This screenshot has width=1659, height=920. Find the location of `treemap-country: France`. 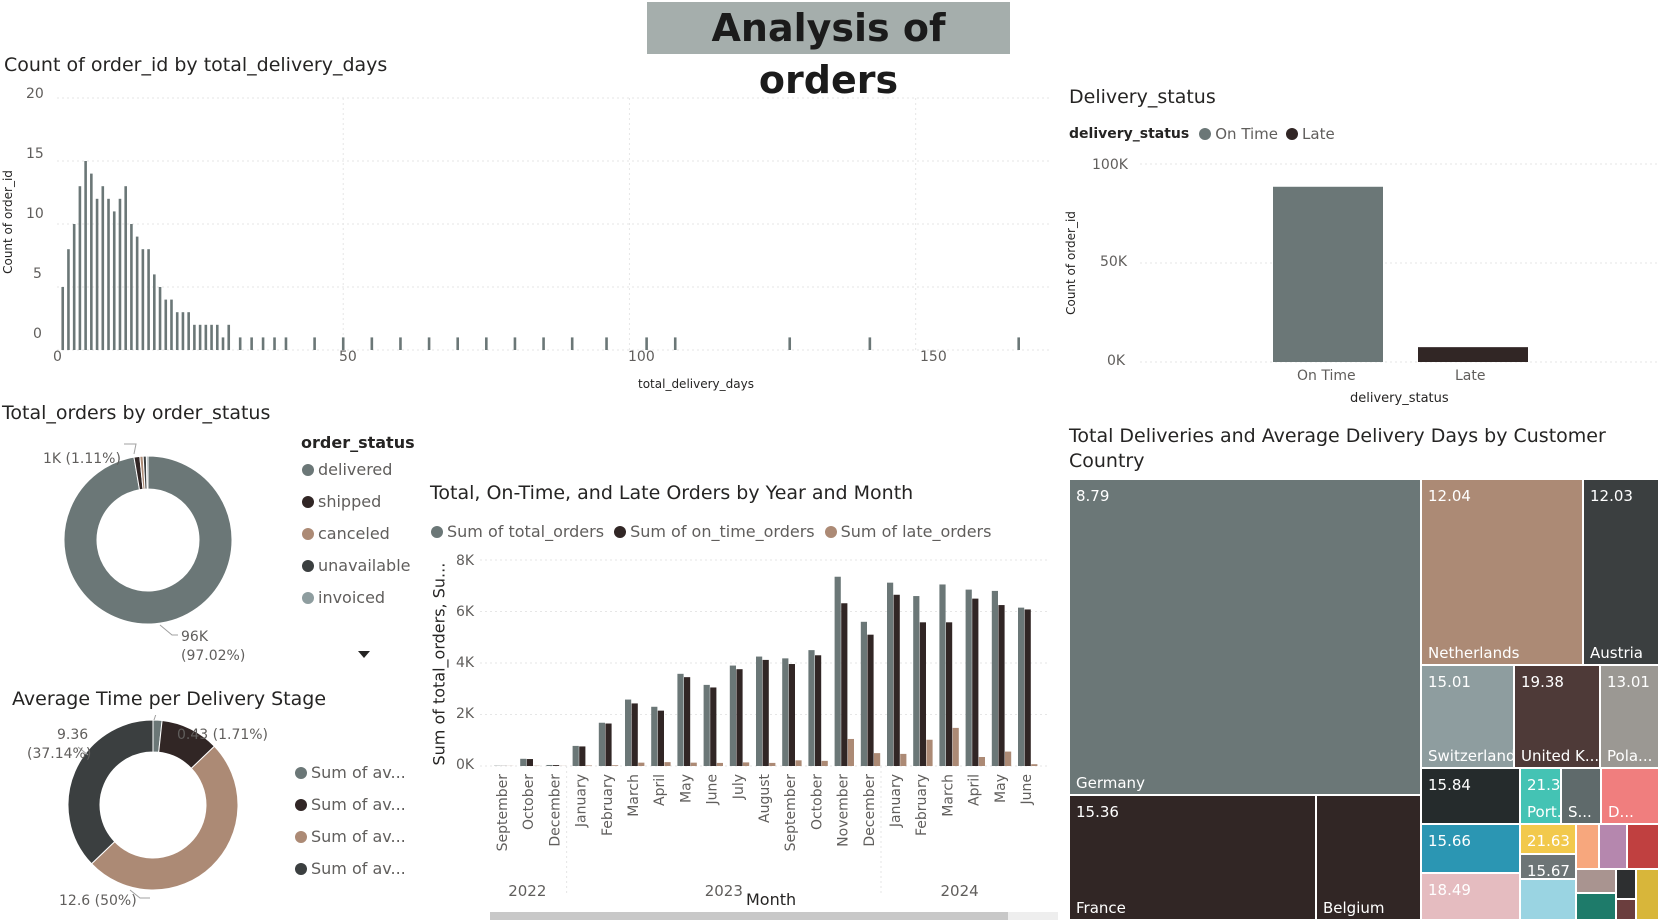

treemap-country: France is located at coordinates (1101, 908).